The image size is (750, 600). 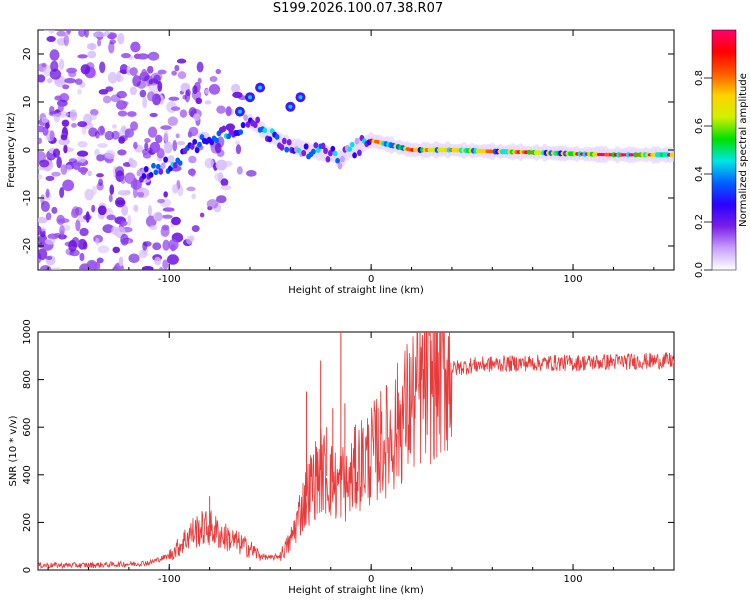 What do you see at coordinates (13, 450) in the screenshot?
I see `snr-y-axis-label: SNR (10 * v/v)` at bounding box center [13, 450].